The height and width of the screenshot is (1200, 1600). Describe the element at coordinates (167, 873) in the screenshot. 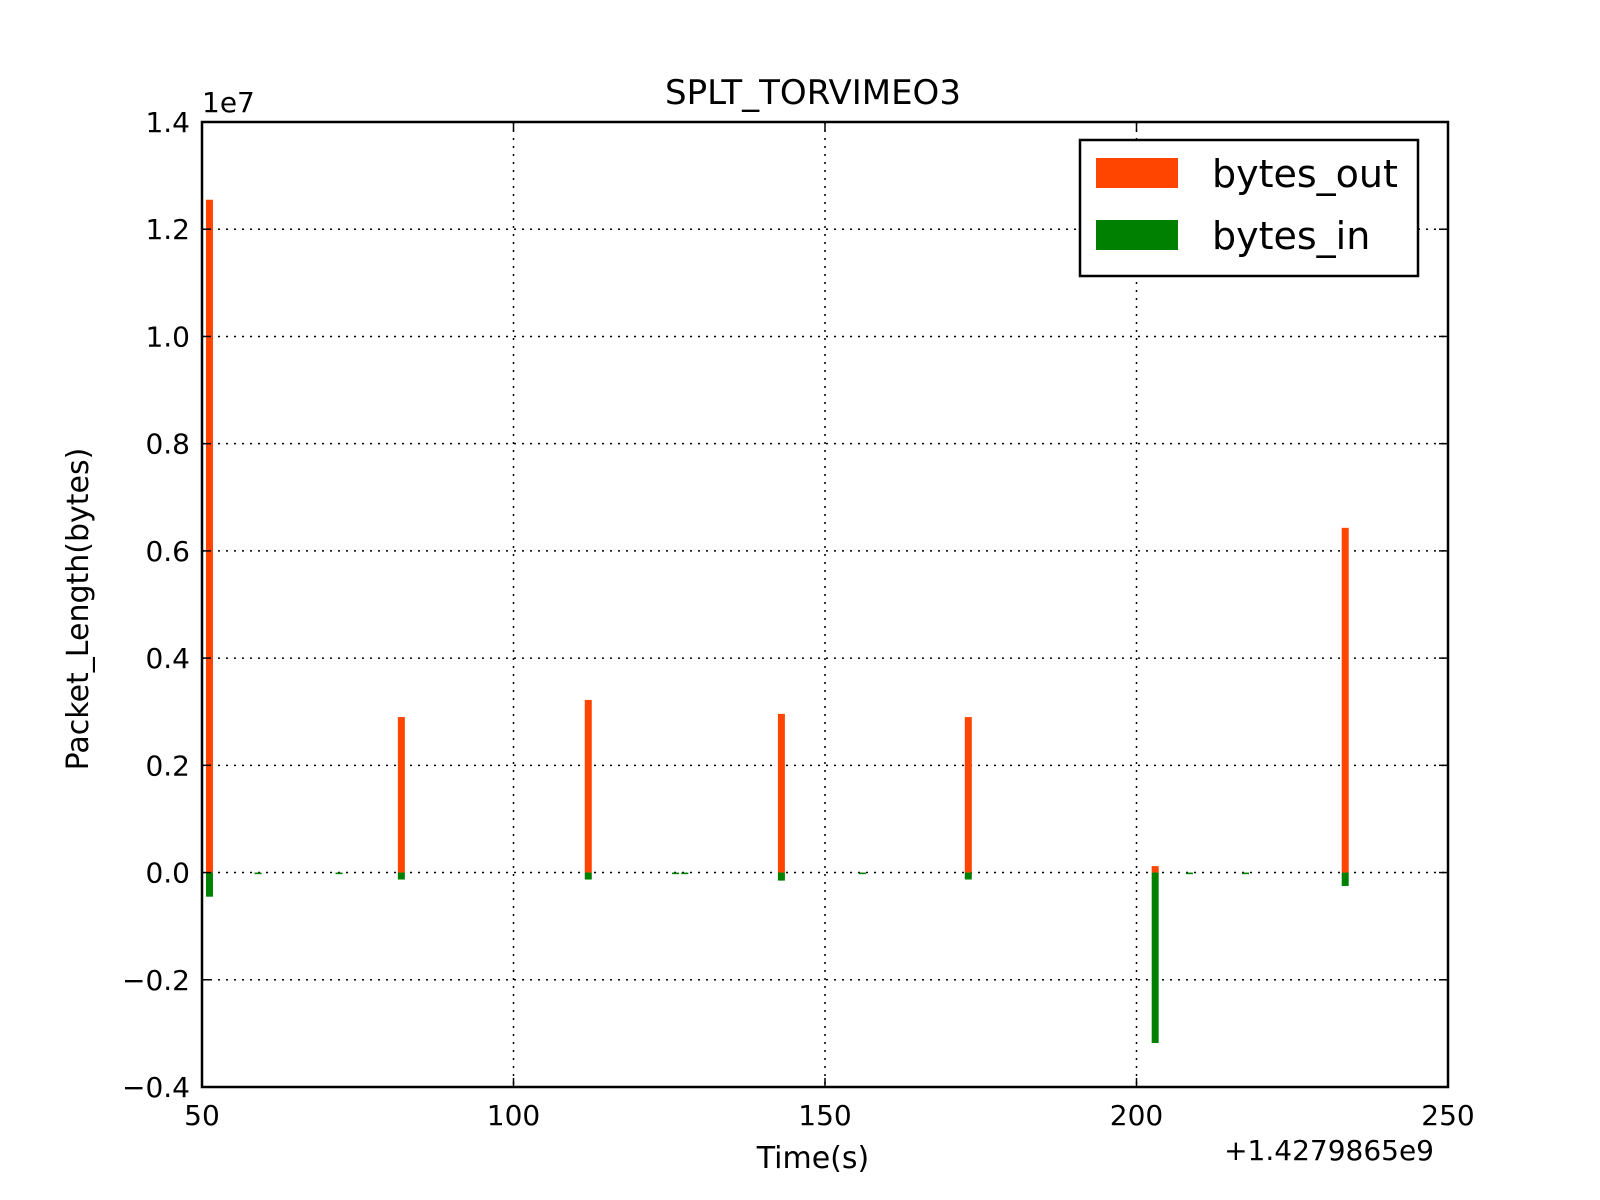

I see `y-tick-label: 0.0` at that location.